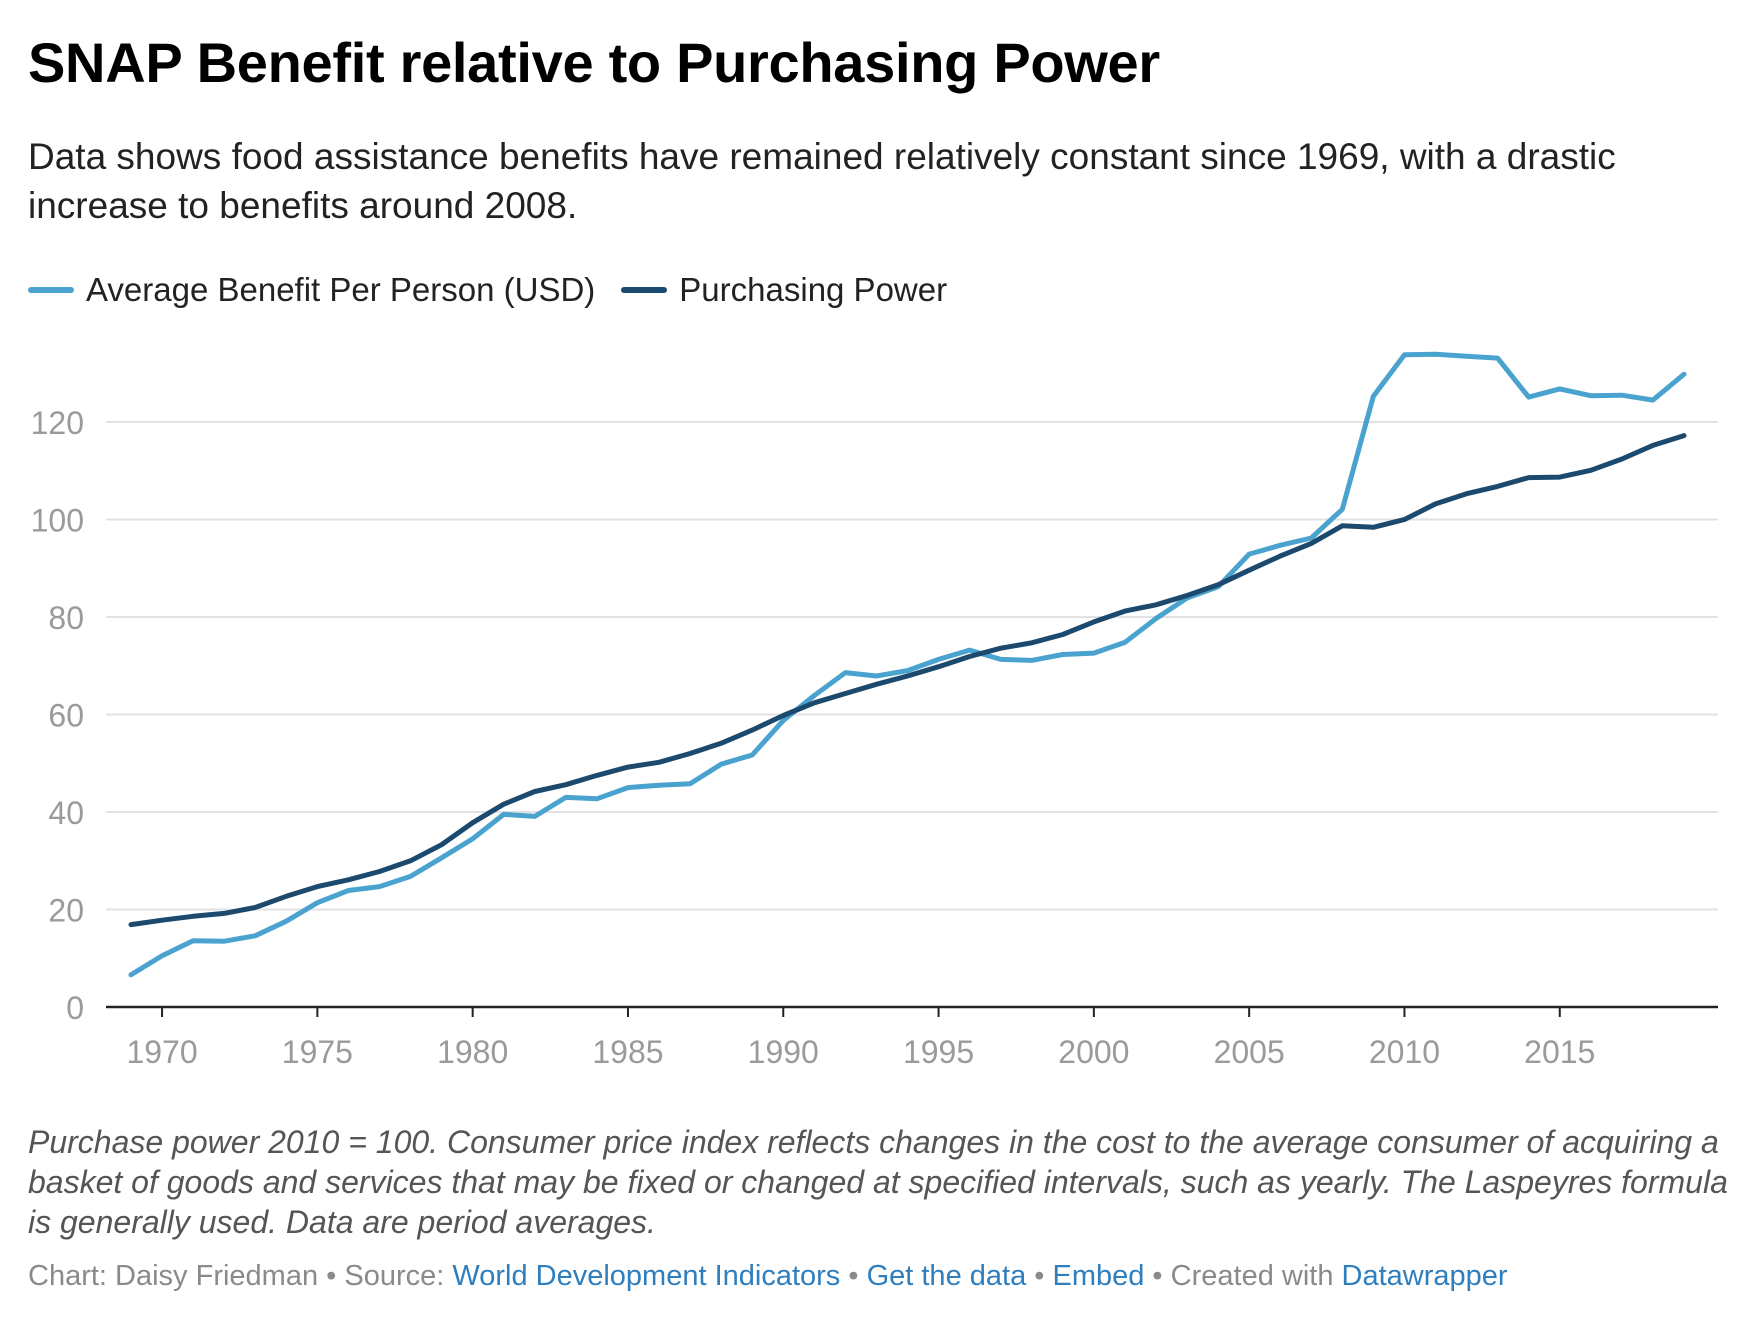 Image resolution: width=1756 pixels, height=1324 pixels. Describe the element at coordinates (75, 1008) in the screenshot. I see `y-tick-label: 0` at that location.